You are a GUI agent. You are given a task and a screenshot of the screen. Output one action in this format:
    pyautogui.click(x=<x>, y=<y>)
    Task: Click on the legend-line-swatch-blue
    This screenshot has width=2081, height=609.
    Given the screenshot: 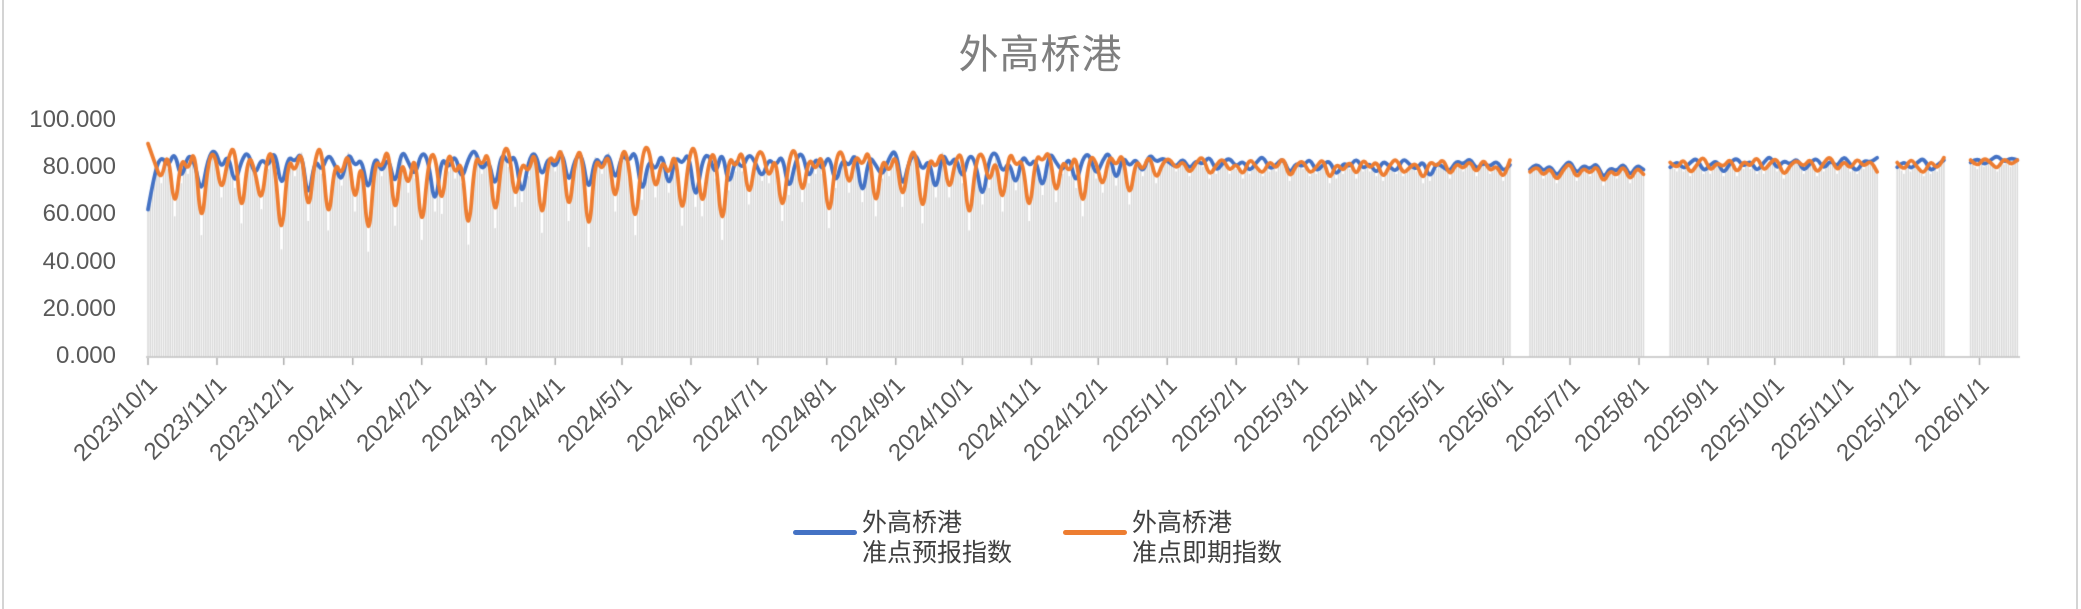 What is the action you would take?
    pyautogui.click(x=825, y=532)
    